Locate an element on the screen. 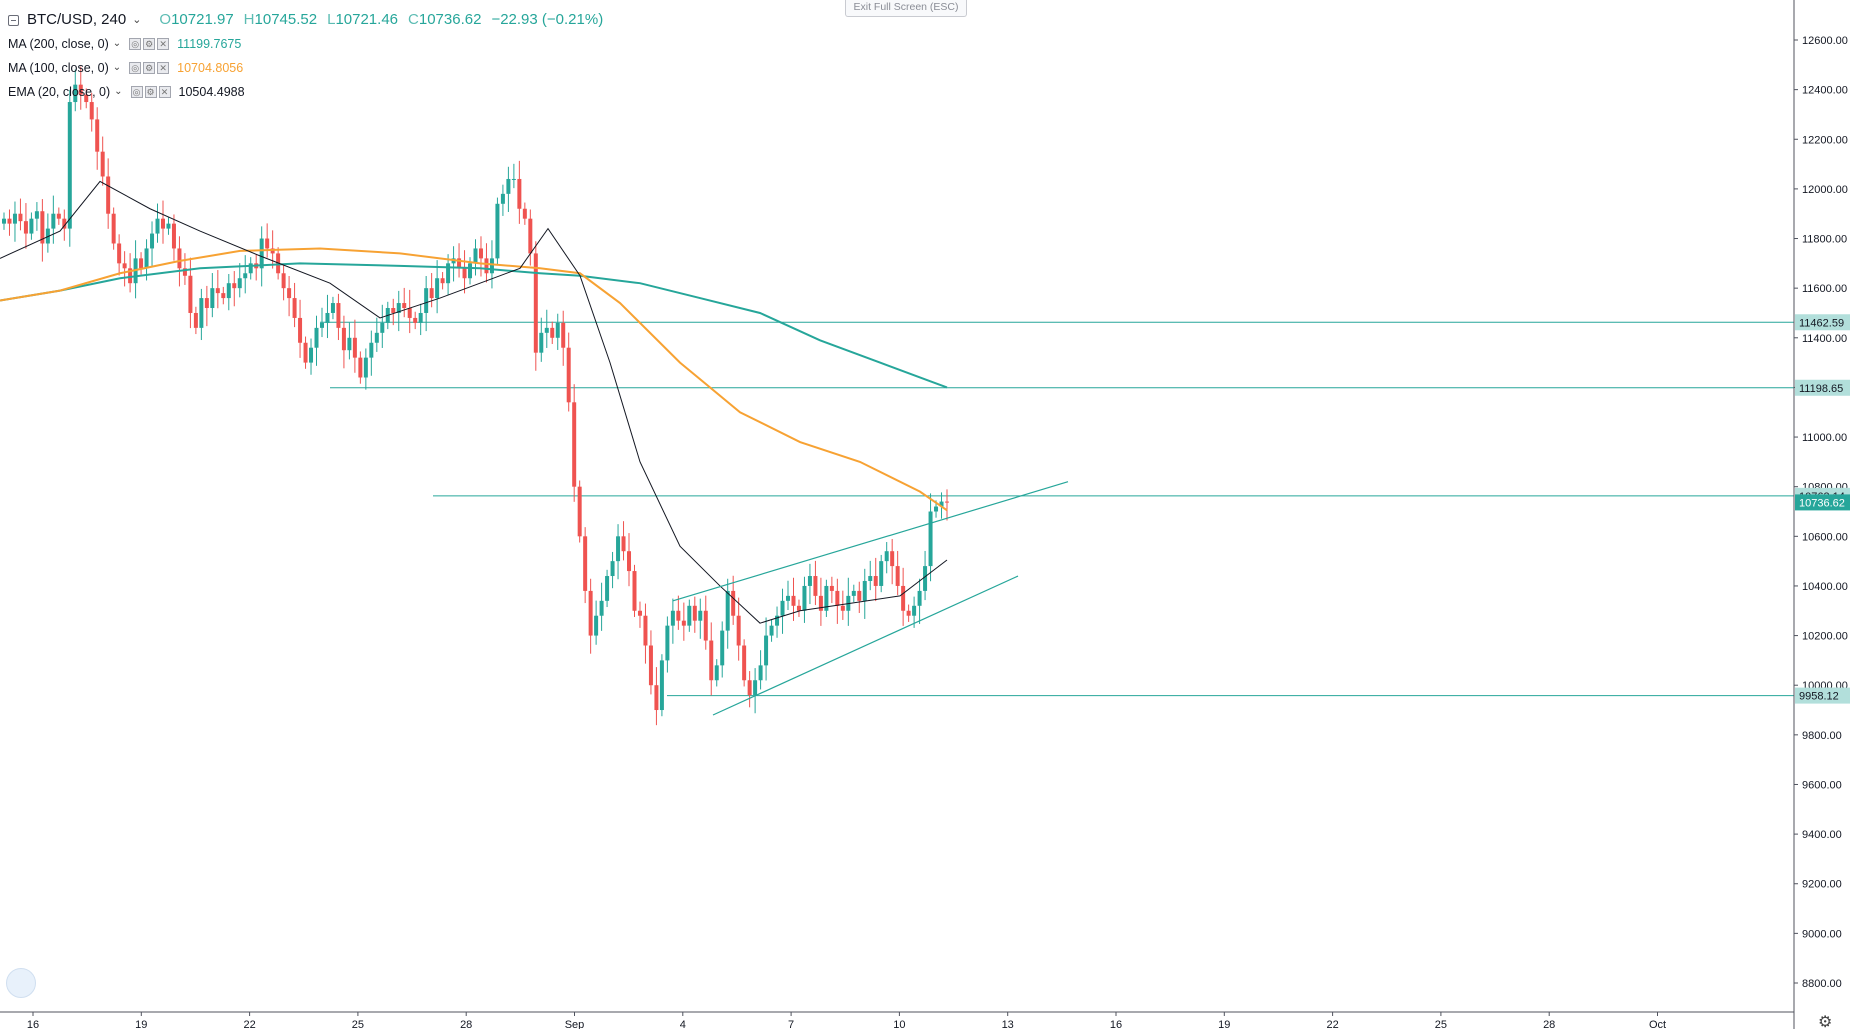 This screenshot has width=1850, height=1032. time-tick-label: Oct is located at coordinates (1657, 1024).